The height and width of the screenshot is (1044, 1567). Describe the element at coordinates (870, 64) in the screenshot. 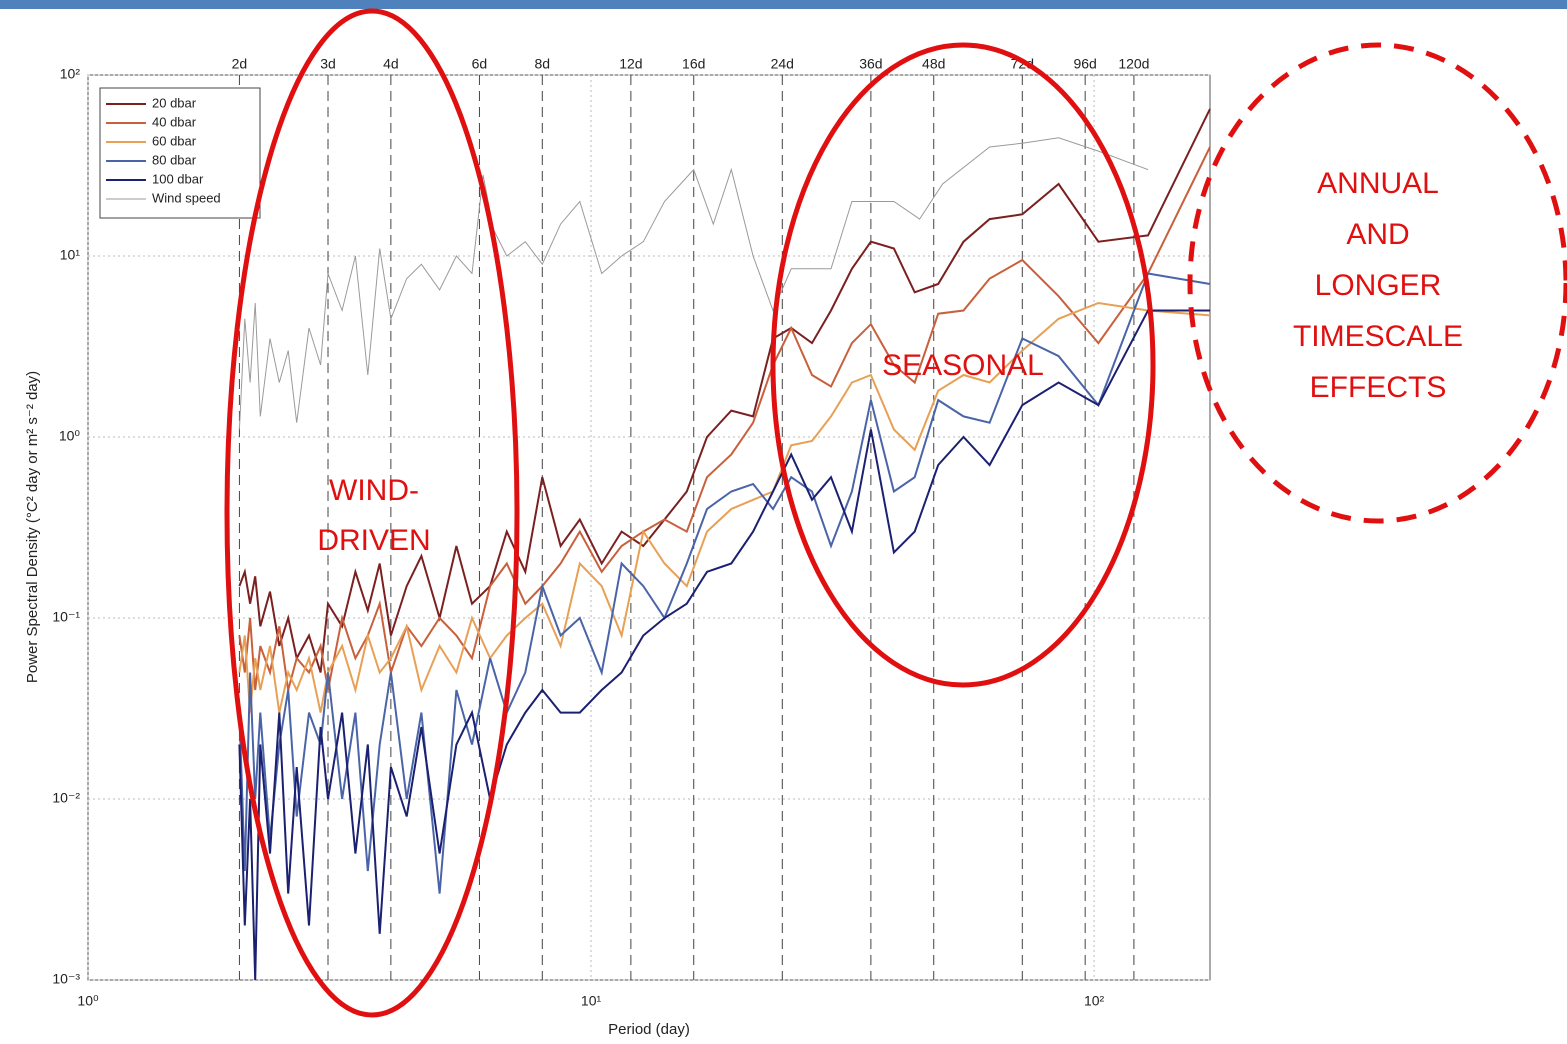

I see `period-tick-label: 36d` at that location.